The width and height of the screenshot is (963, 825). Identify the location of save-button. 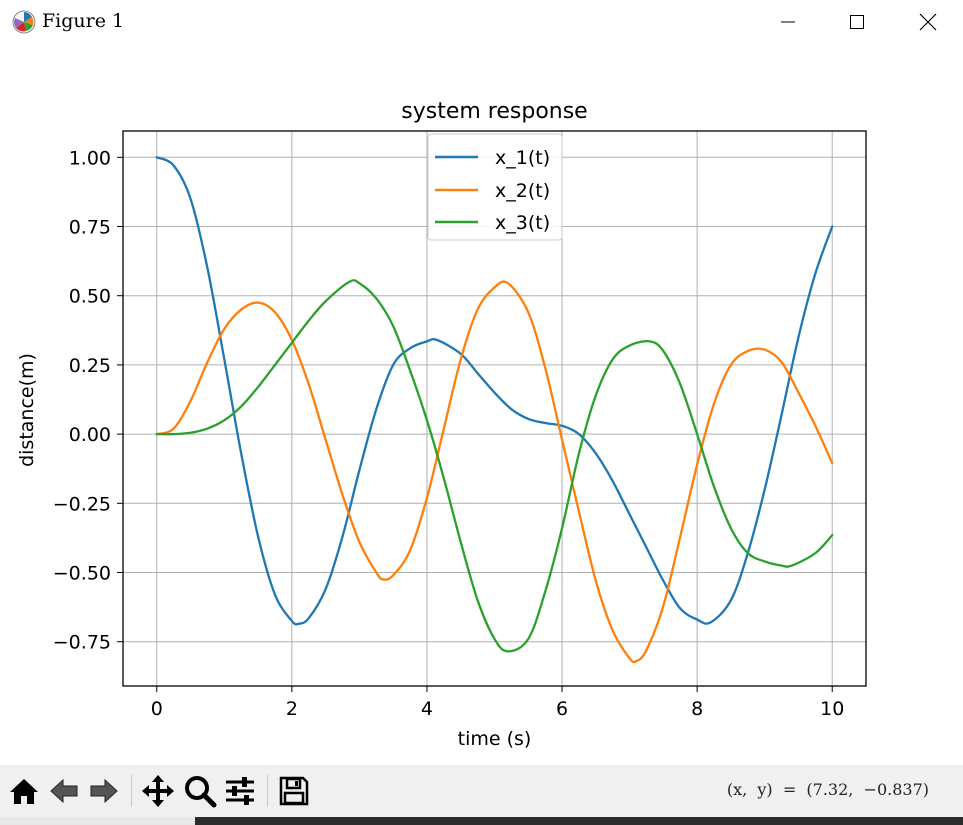
(294, 791).